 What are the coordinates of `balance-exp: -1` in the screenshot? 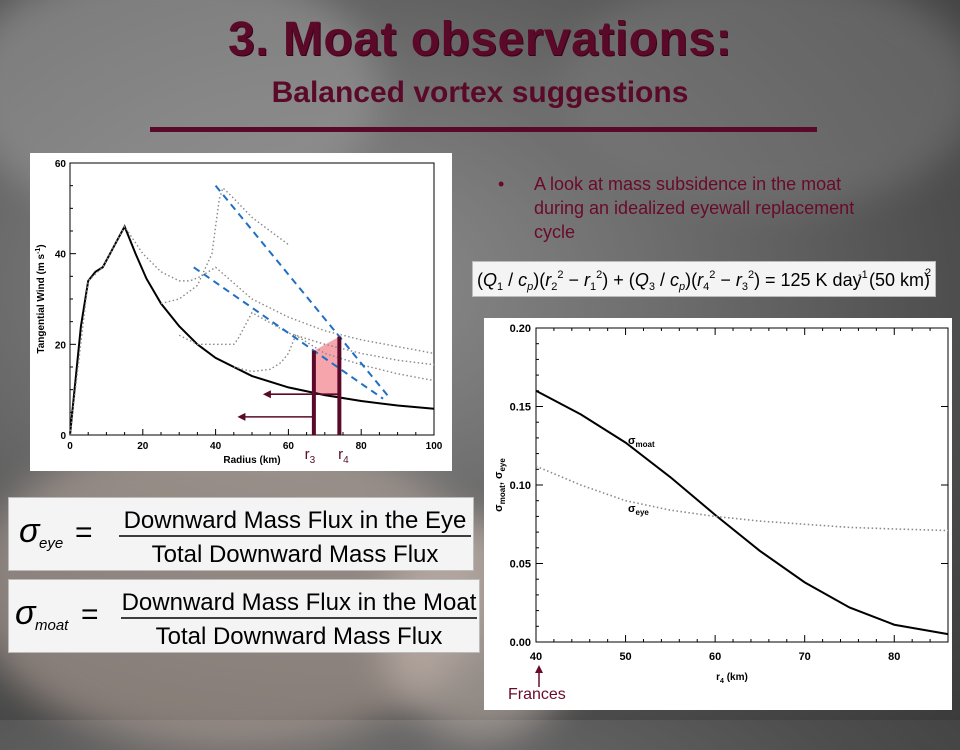 It's located at (863, 275).